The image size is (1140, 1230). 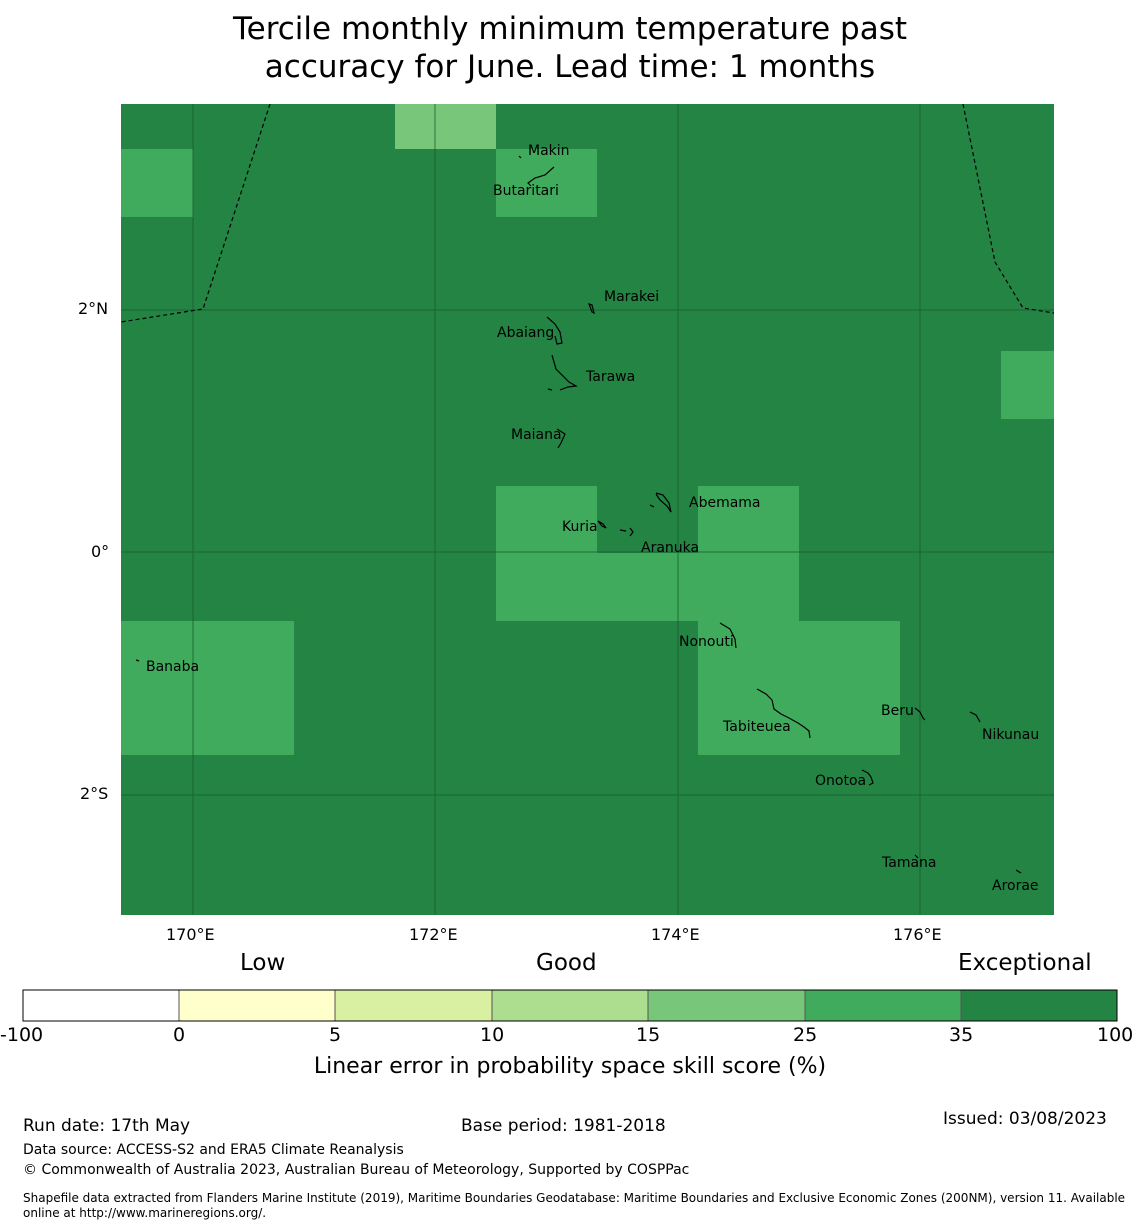 I want to click on place-label: Maiana, so click(x=536, y=435).